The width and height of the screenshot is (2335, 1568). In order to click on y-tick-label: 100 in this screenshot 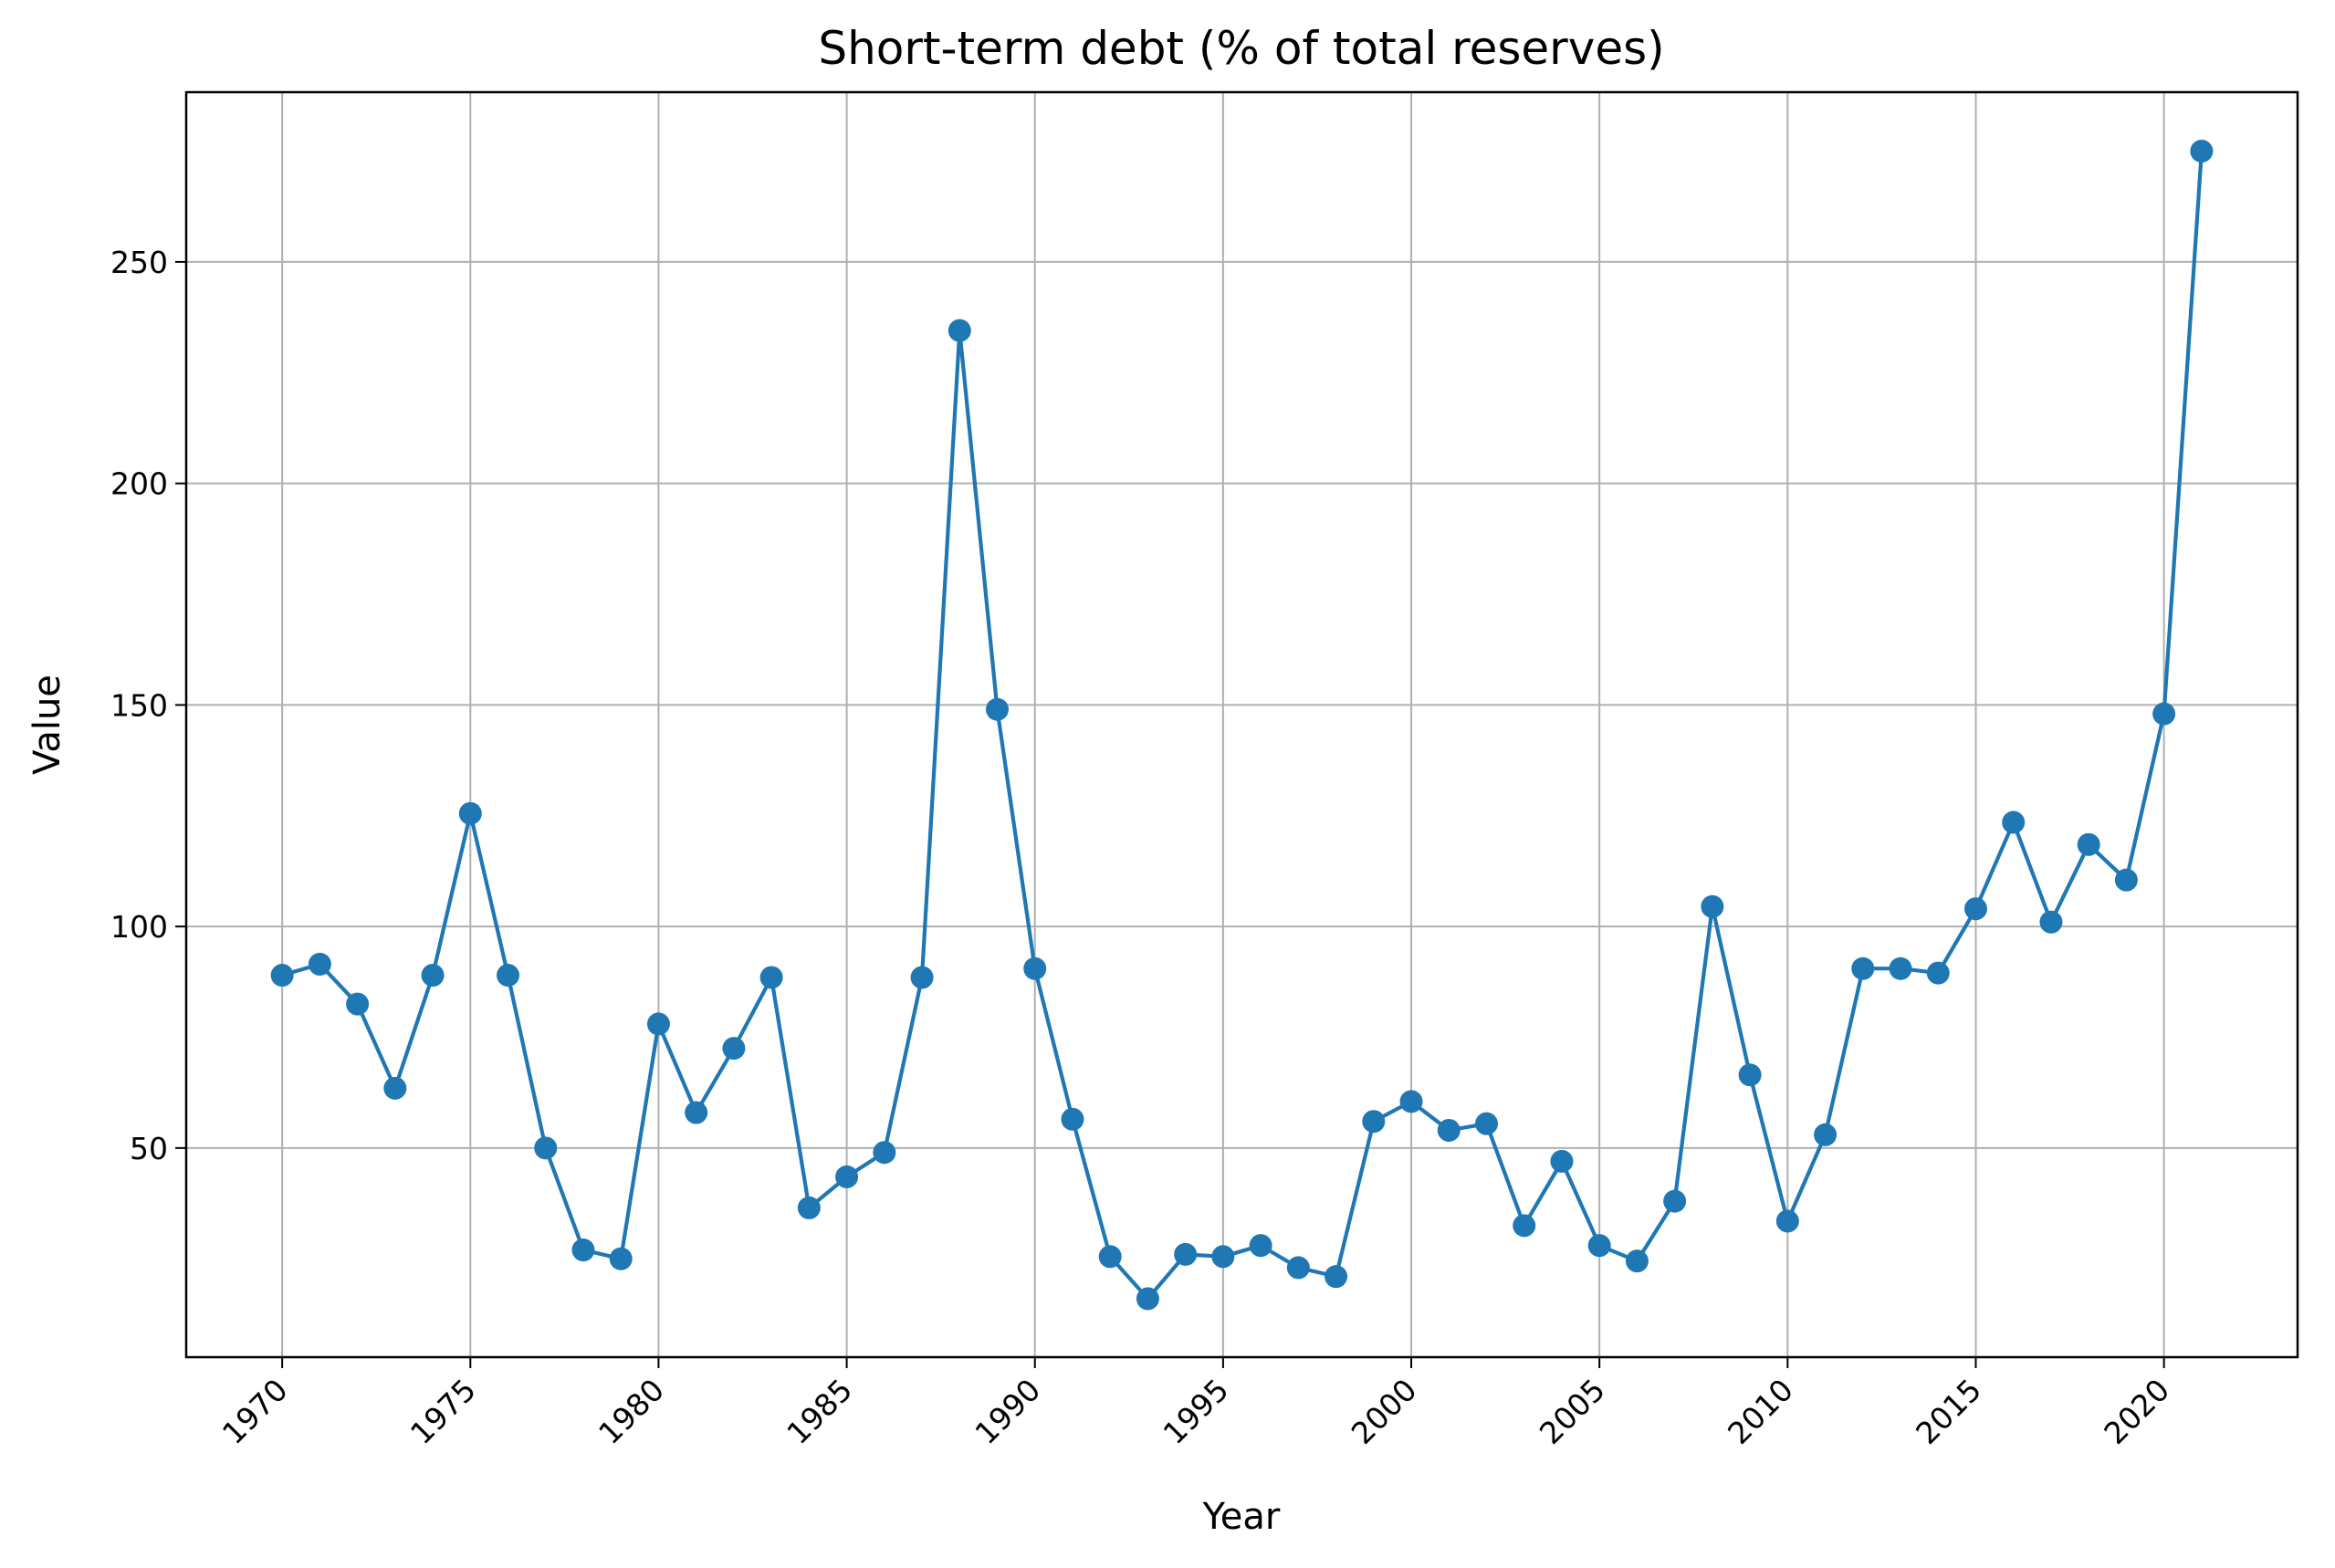, I will do `click(139, 927)`.